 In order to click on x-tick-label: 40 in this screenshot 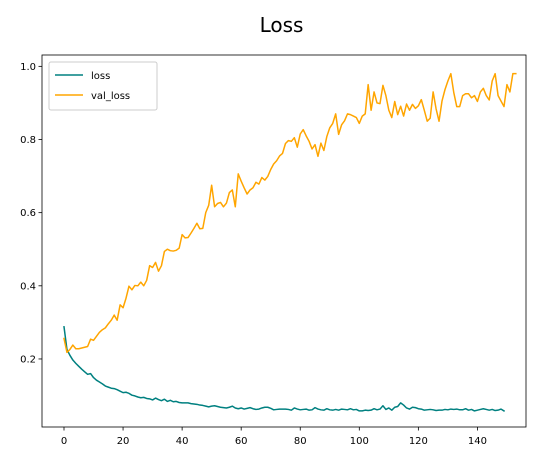, I will do `click(182, 441)`.